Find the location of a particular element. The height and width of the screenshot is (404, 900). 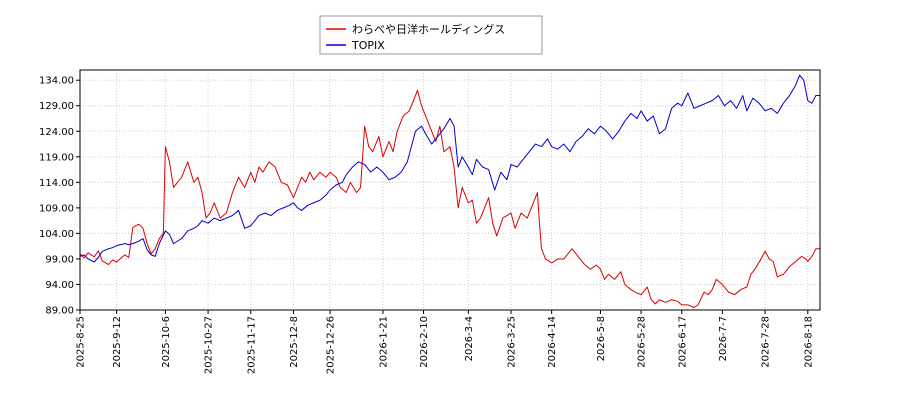

legend-label-series-2: TOPIX is located at coordinates (368, 45).